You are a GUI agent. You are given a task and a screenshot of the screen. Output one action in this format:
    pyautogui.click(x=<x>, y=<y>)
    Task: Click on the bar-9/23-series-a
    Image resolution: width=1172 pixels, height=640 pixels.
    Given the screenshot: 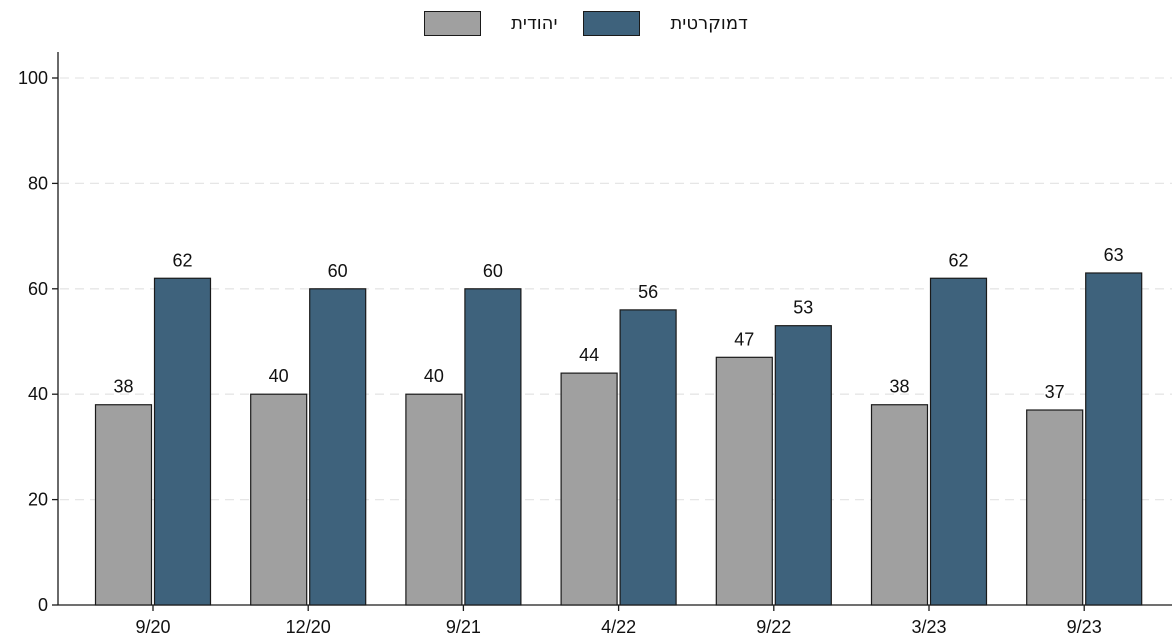 What is the action you would take?
    pyautogui.click(x=1055, y=507)
    